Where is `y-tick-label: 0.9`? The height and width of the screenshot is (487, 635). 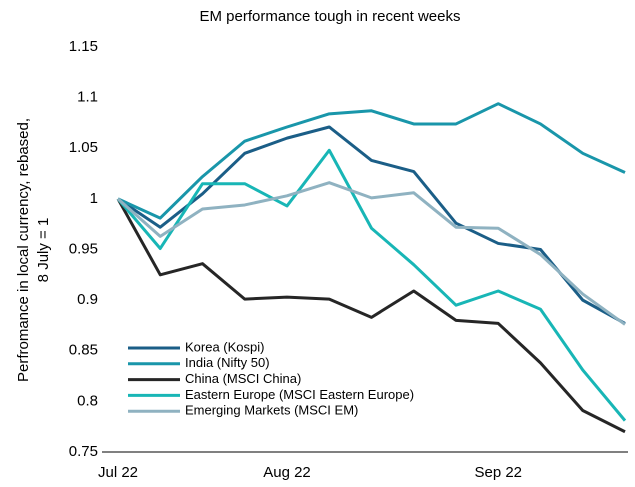
y-tick-label: 0.9 is located at coordinates (87, 299).